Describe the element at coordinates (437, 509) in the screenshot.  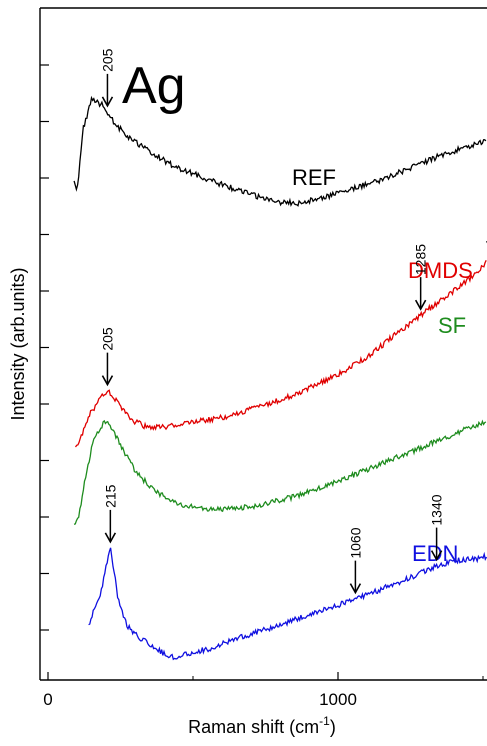
I see `annotation-label: 1340` at that location.